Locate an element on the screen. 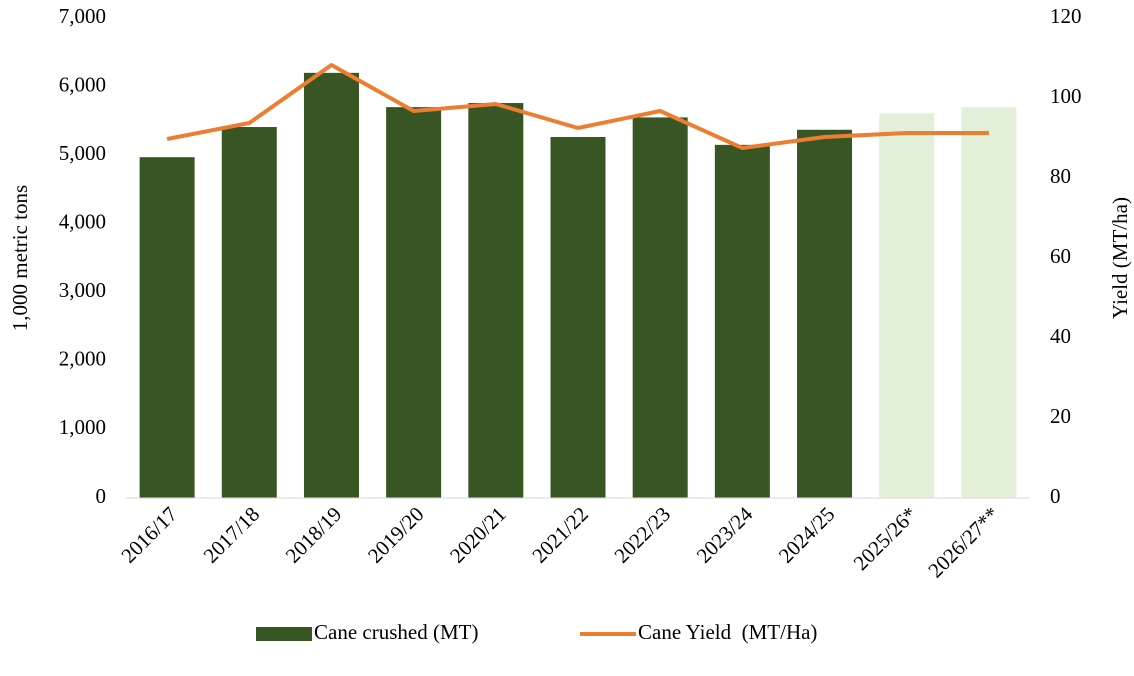 This screenshot has width=1134, height=676. yticks-label: 5,000 is located at coordinates (82, 153).